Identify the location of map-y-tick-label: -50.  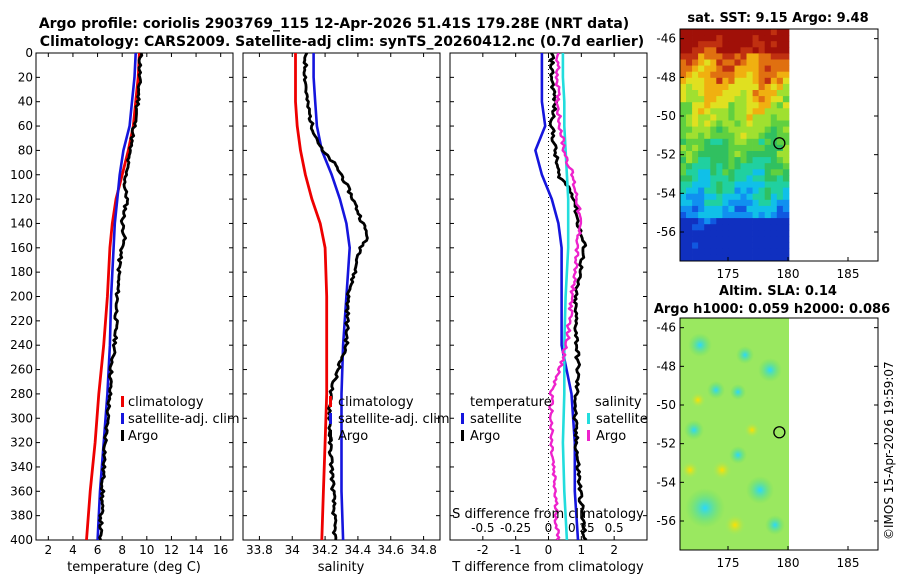
(666, 405).